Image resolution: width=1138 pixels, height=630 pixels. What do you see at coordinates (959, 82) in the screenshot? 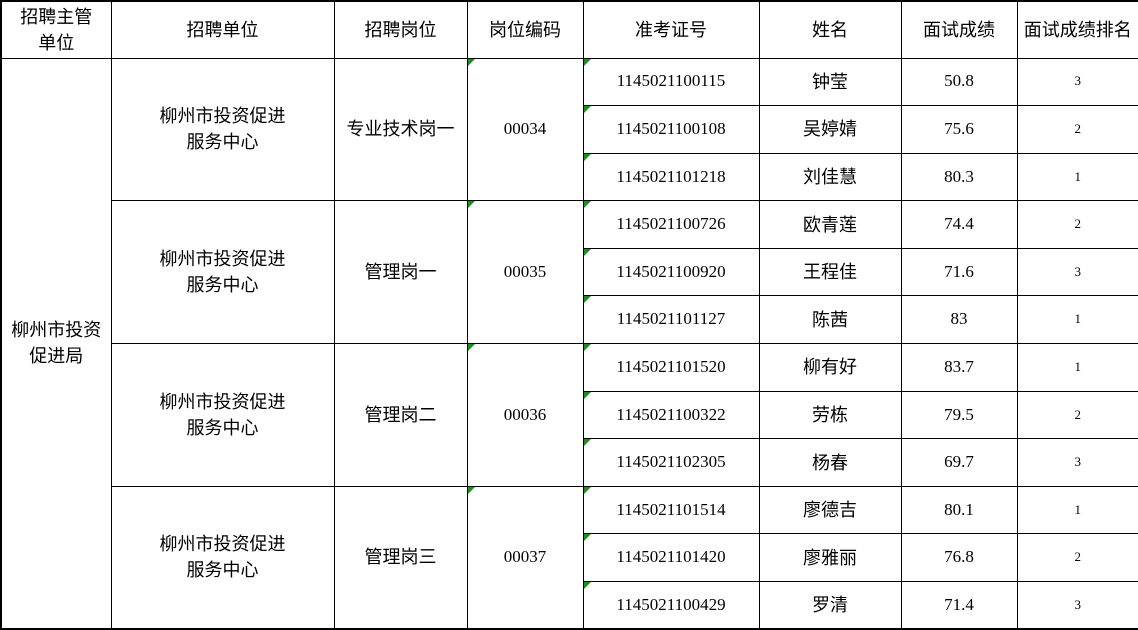
I see `cell-score: 50.8` at bounding box center [959, 82].